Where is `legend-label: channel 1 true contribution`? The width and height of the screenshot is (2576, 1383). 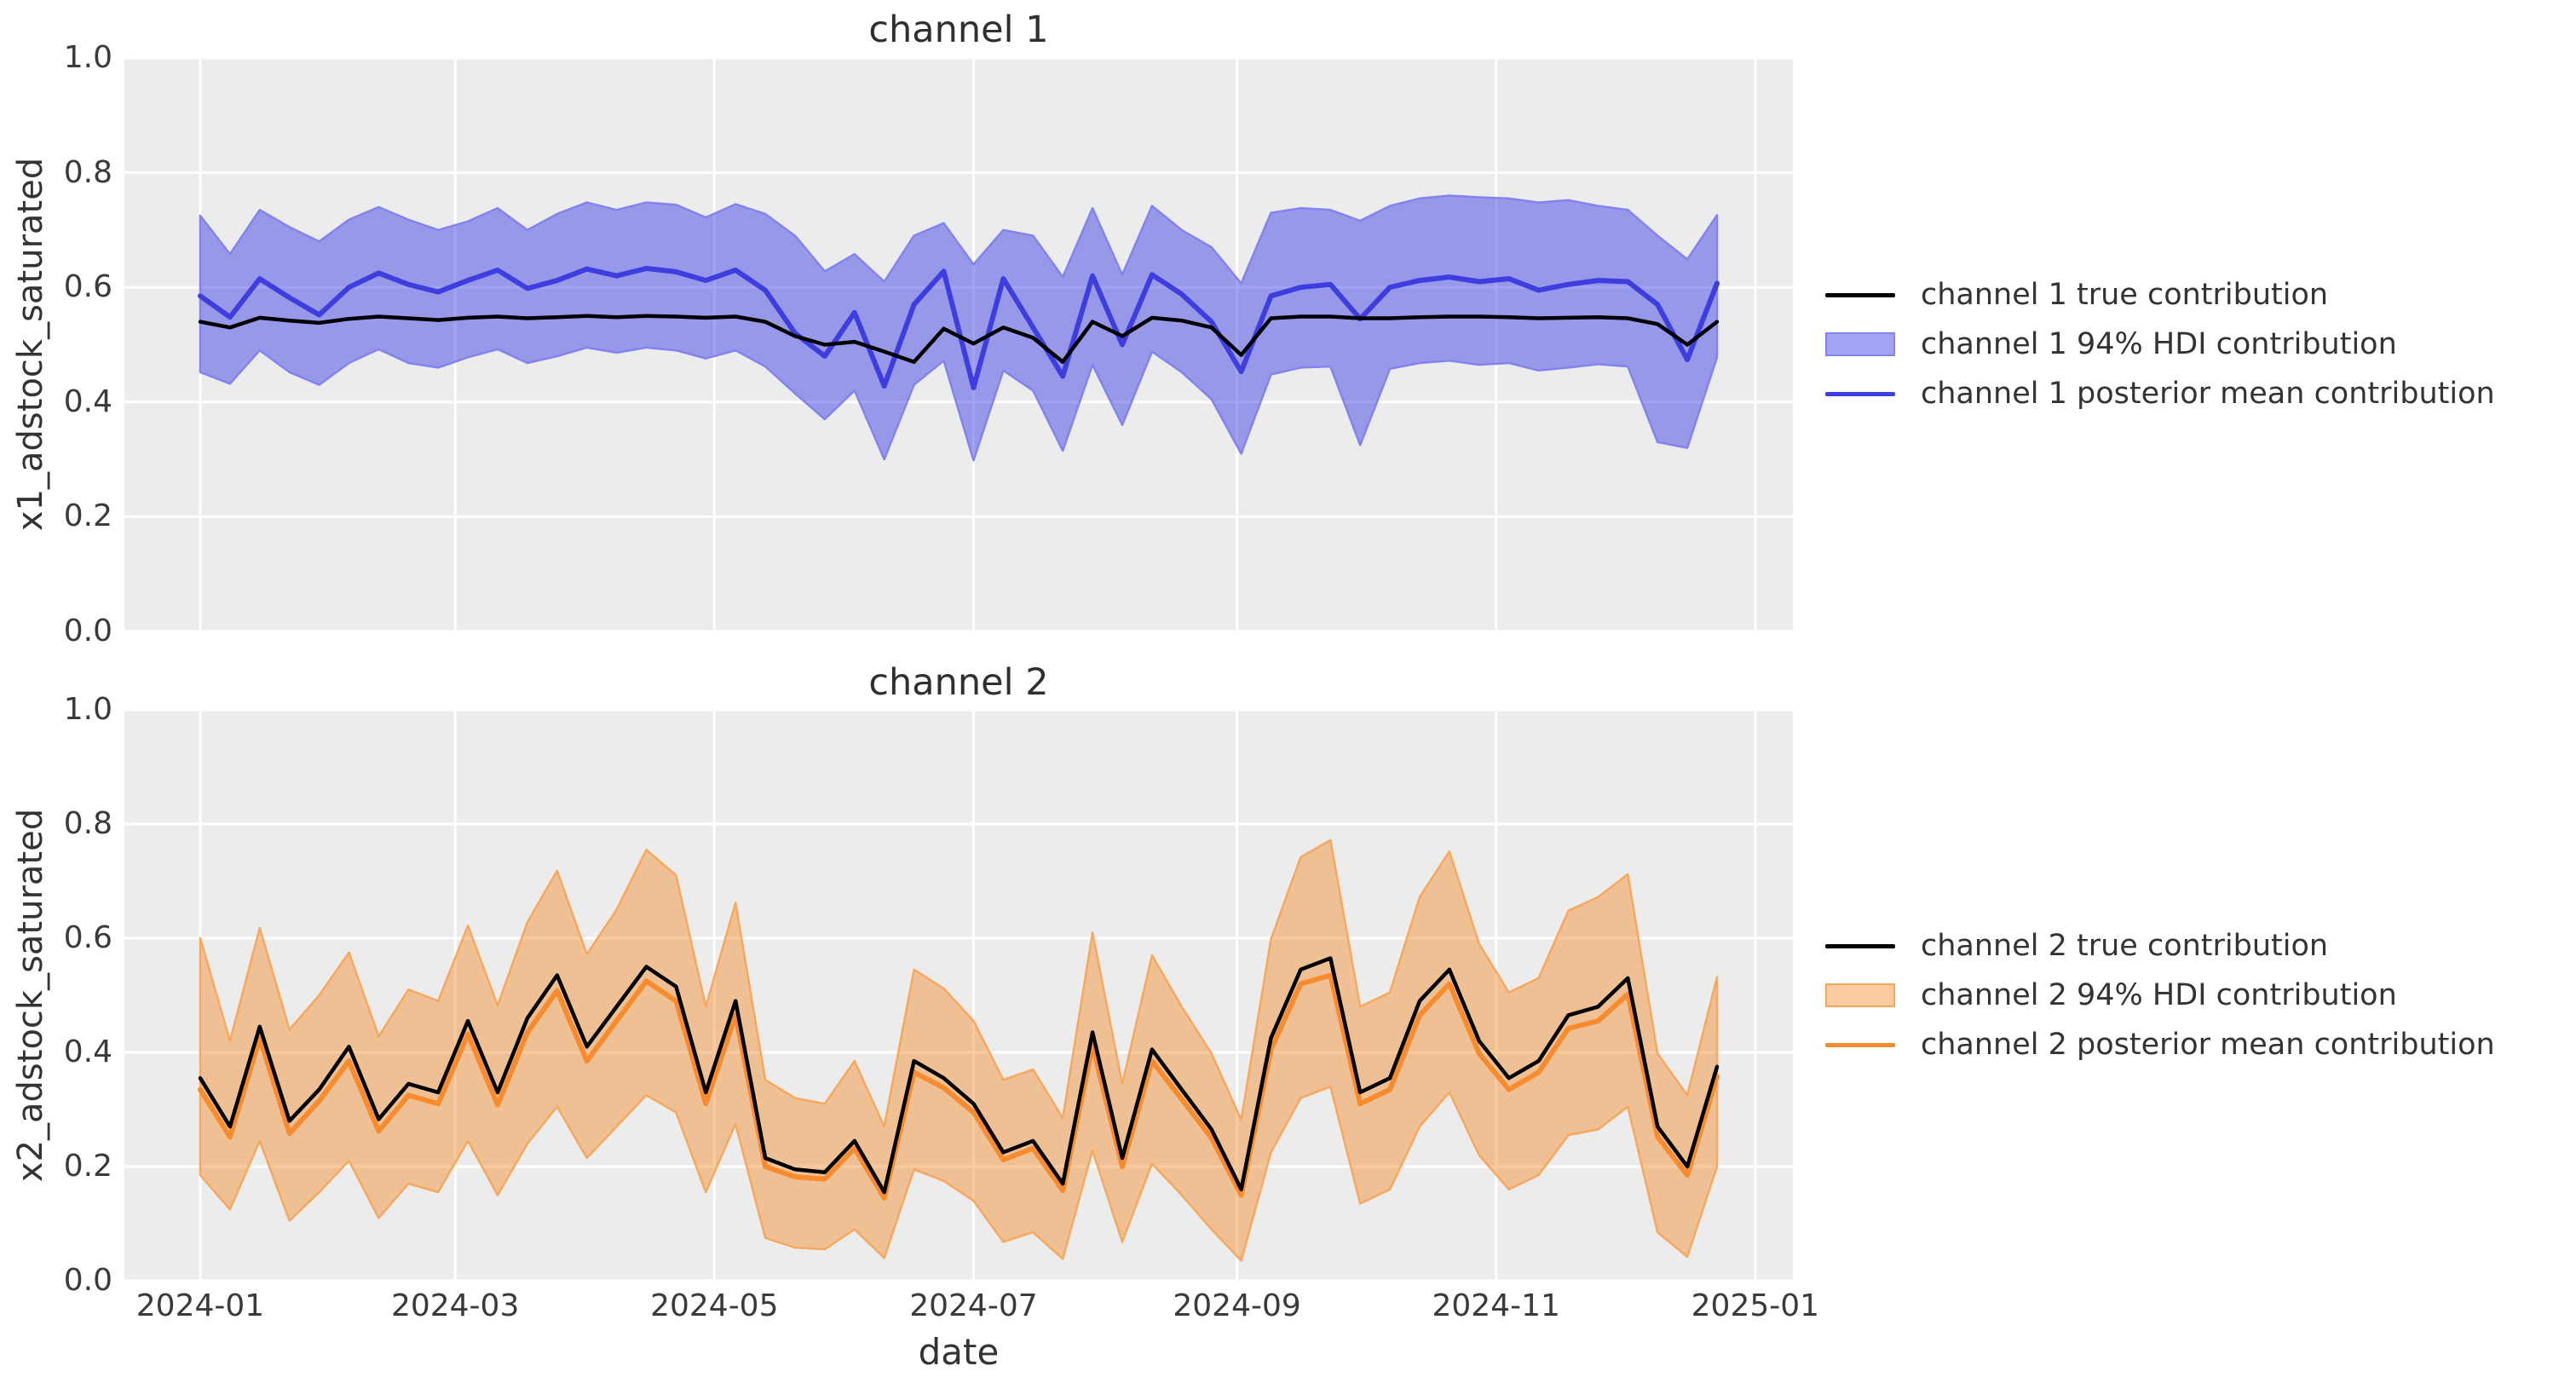
legend-label: channel 1 true contribution is located at coordinates (2125, 295).